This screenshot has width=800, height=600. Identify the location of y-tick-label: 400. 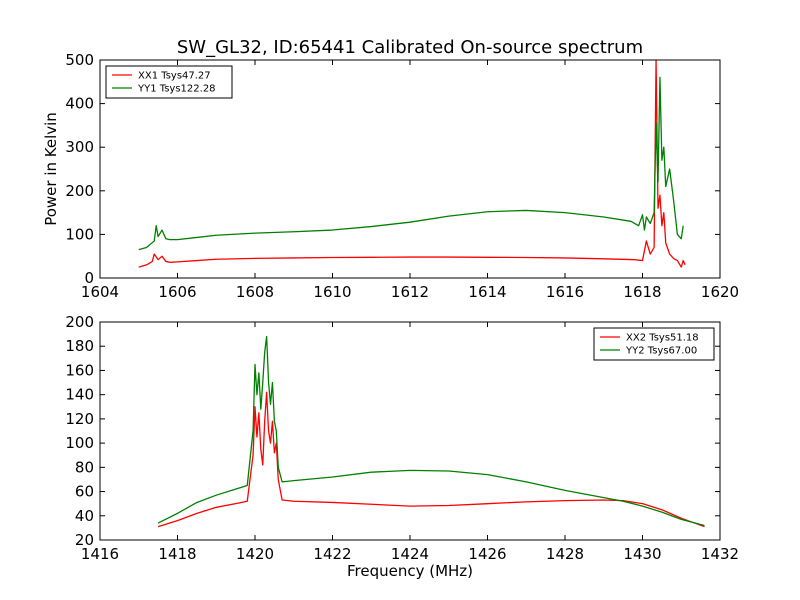
(79, 104).